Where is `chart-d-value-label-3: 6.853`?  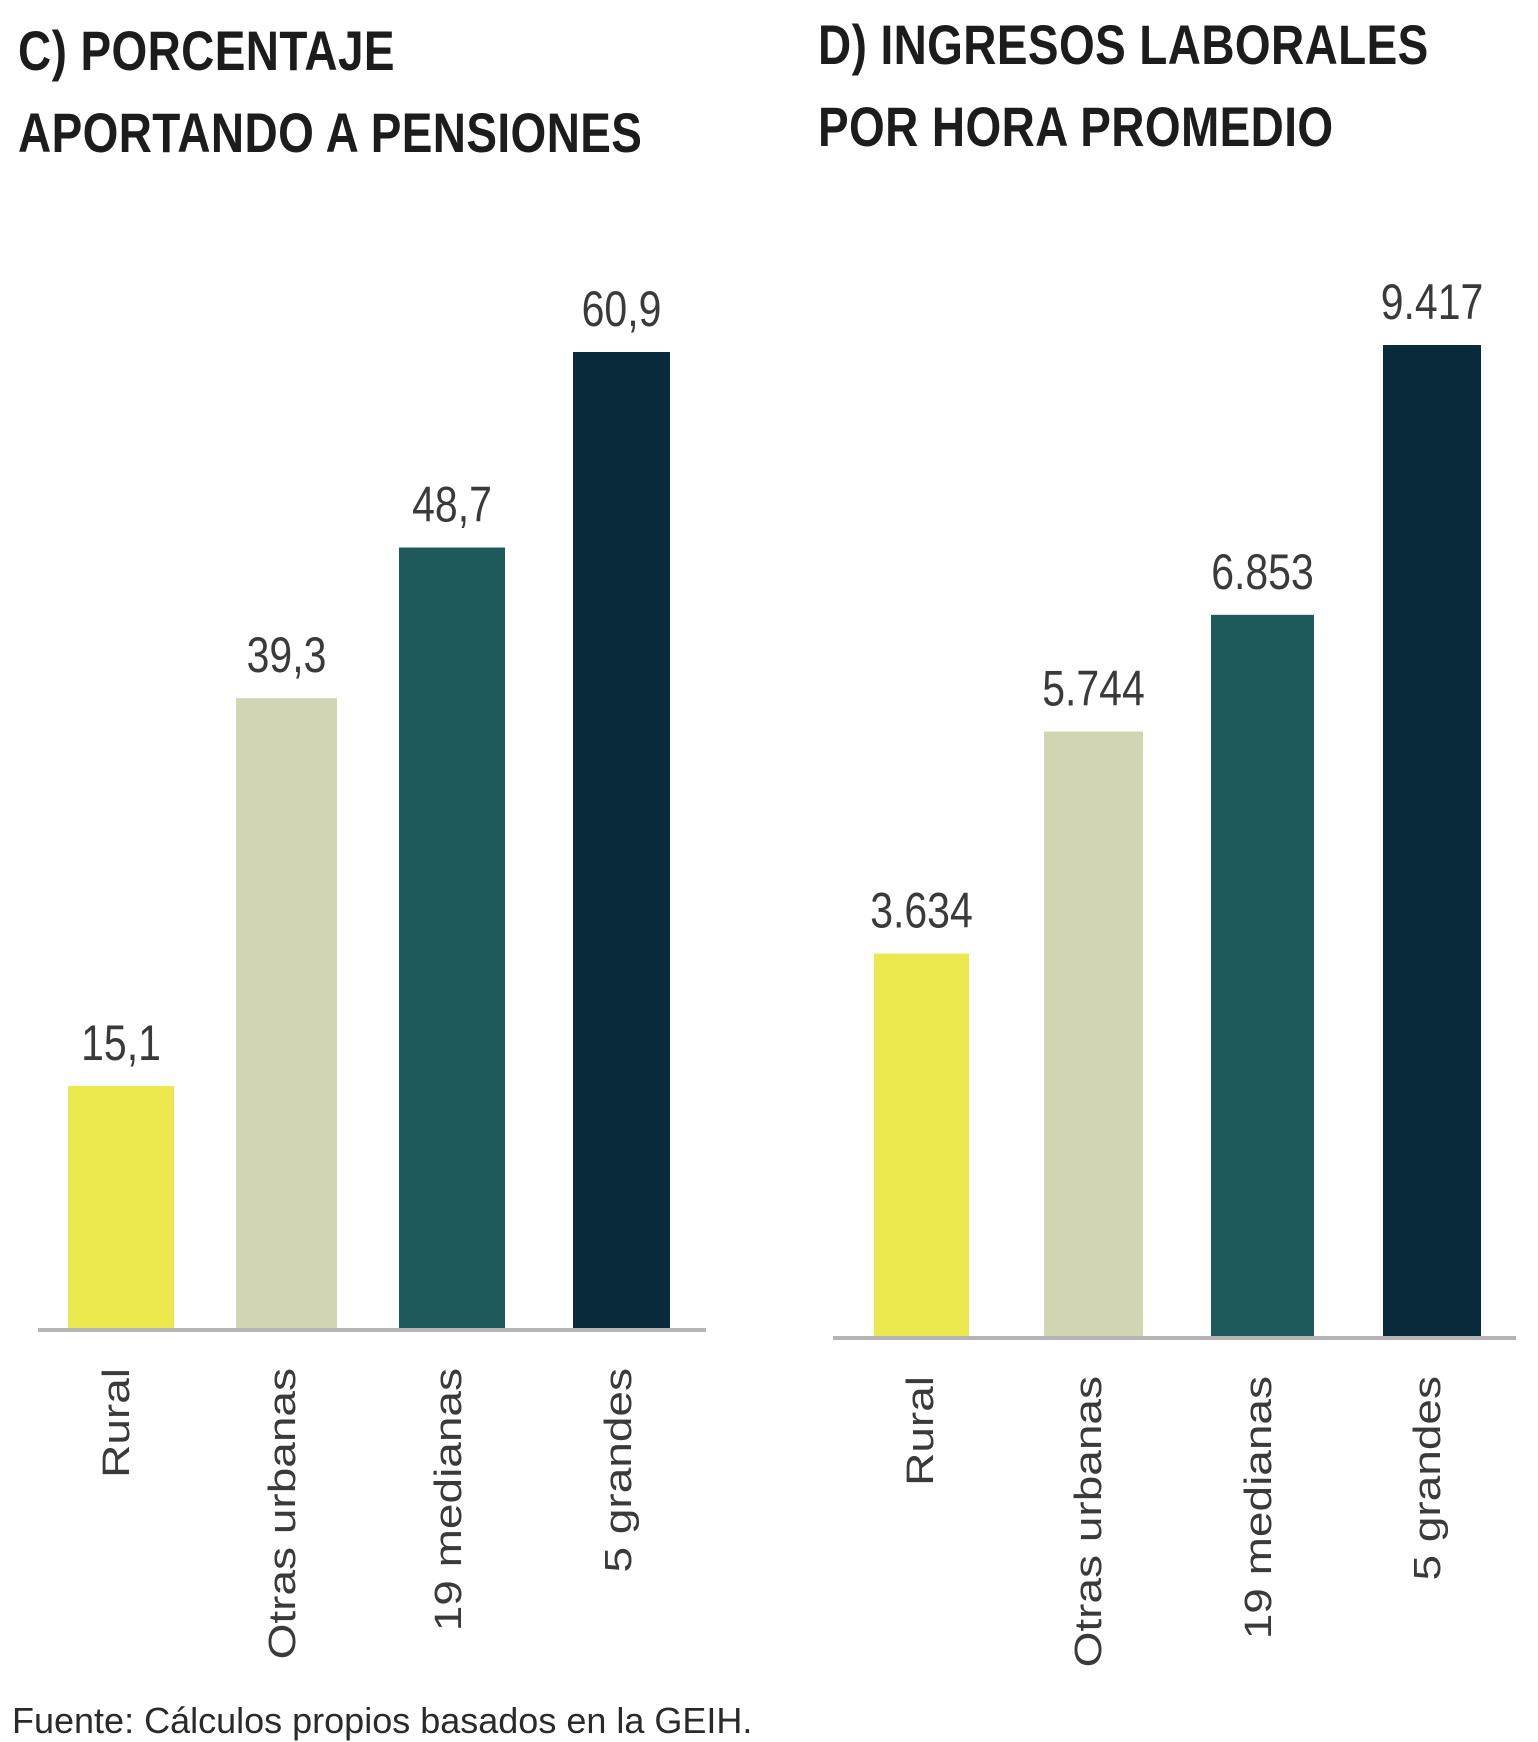
chart-d-value-label-3: 6.853 is located at coordinates (1262, 572).